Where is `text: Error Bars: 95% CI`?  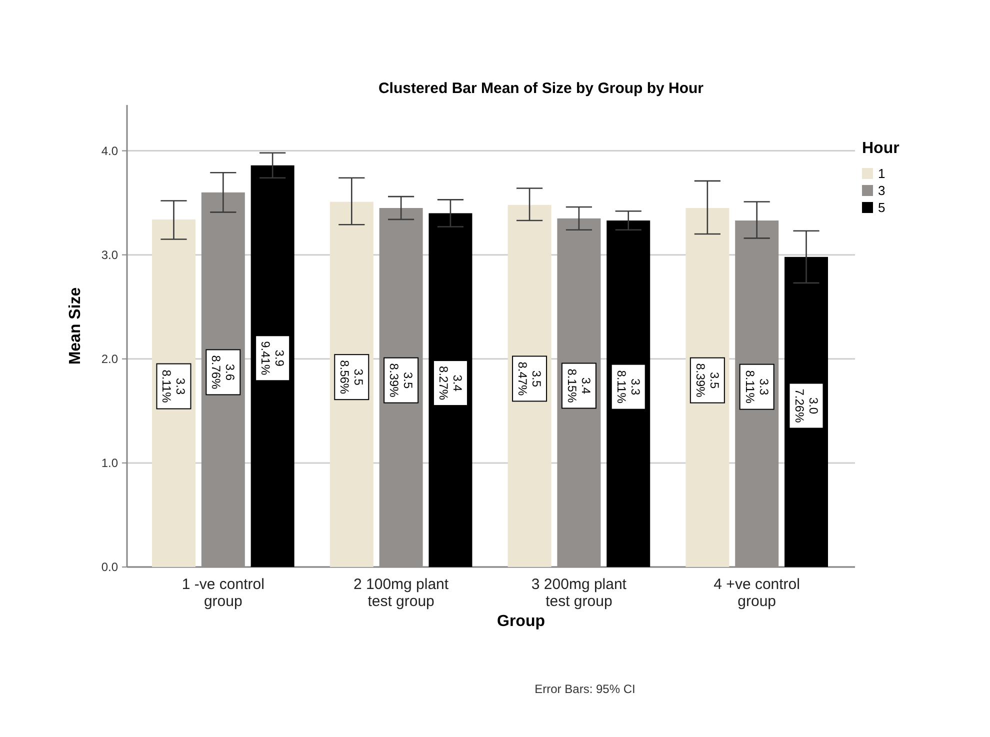 text: Error Bars: 95% CI is located at coordinates (585, 689).